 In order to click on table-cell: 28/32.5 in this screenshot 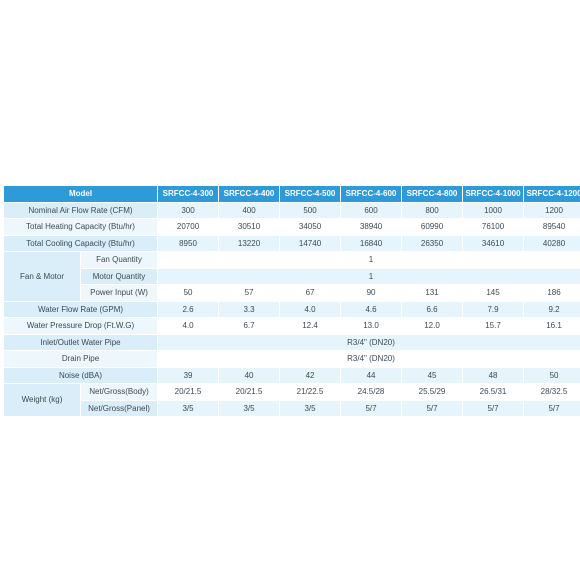, I will do `click(552, 392)`.